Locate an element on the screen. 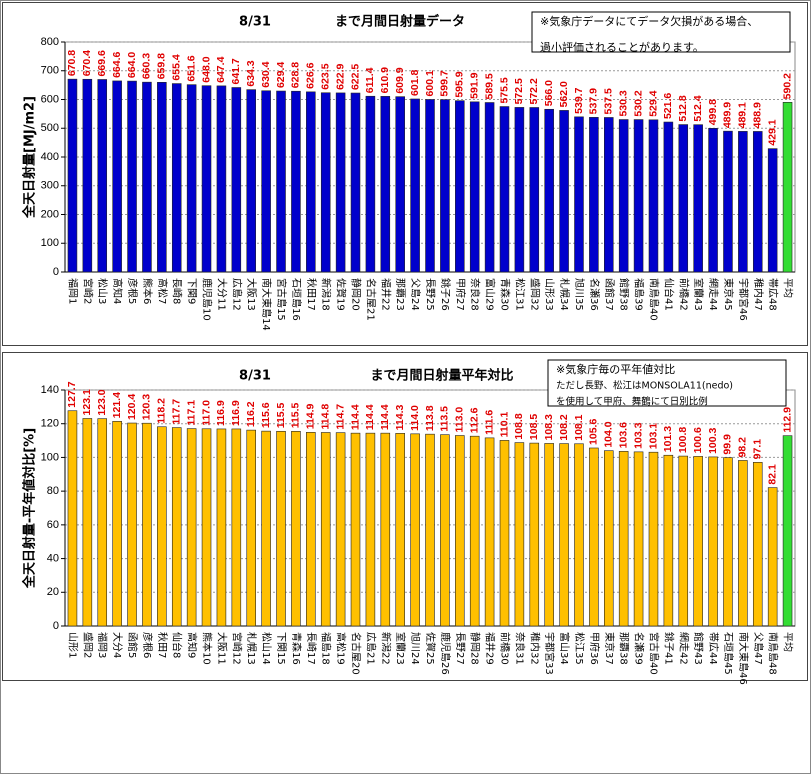  value-label: 123.1 is located at coordinates (87, 402).